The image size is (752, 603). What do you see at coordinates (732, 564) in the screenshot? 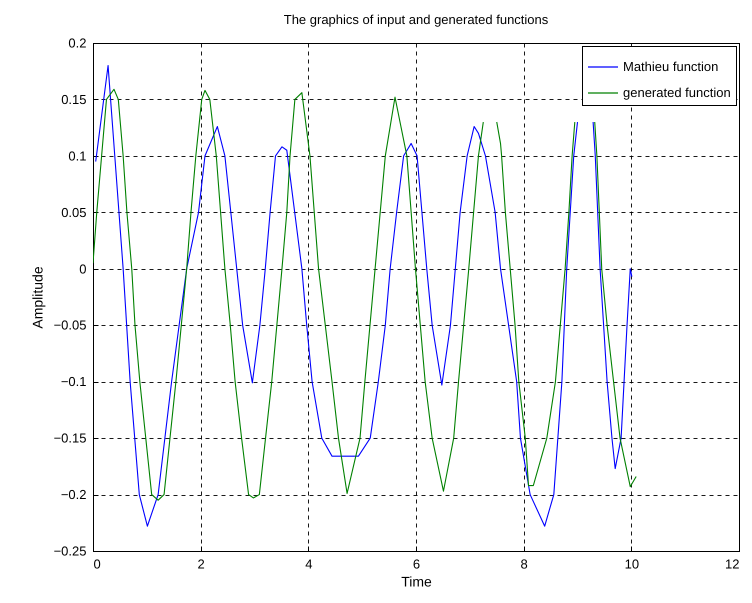
I see `x-tick-label: 12` at bounding box center [732, 564].